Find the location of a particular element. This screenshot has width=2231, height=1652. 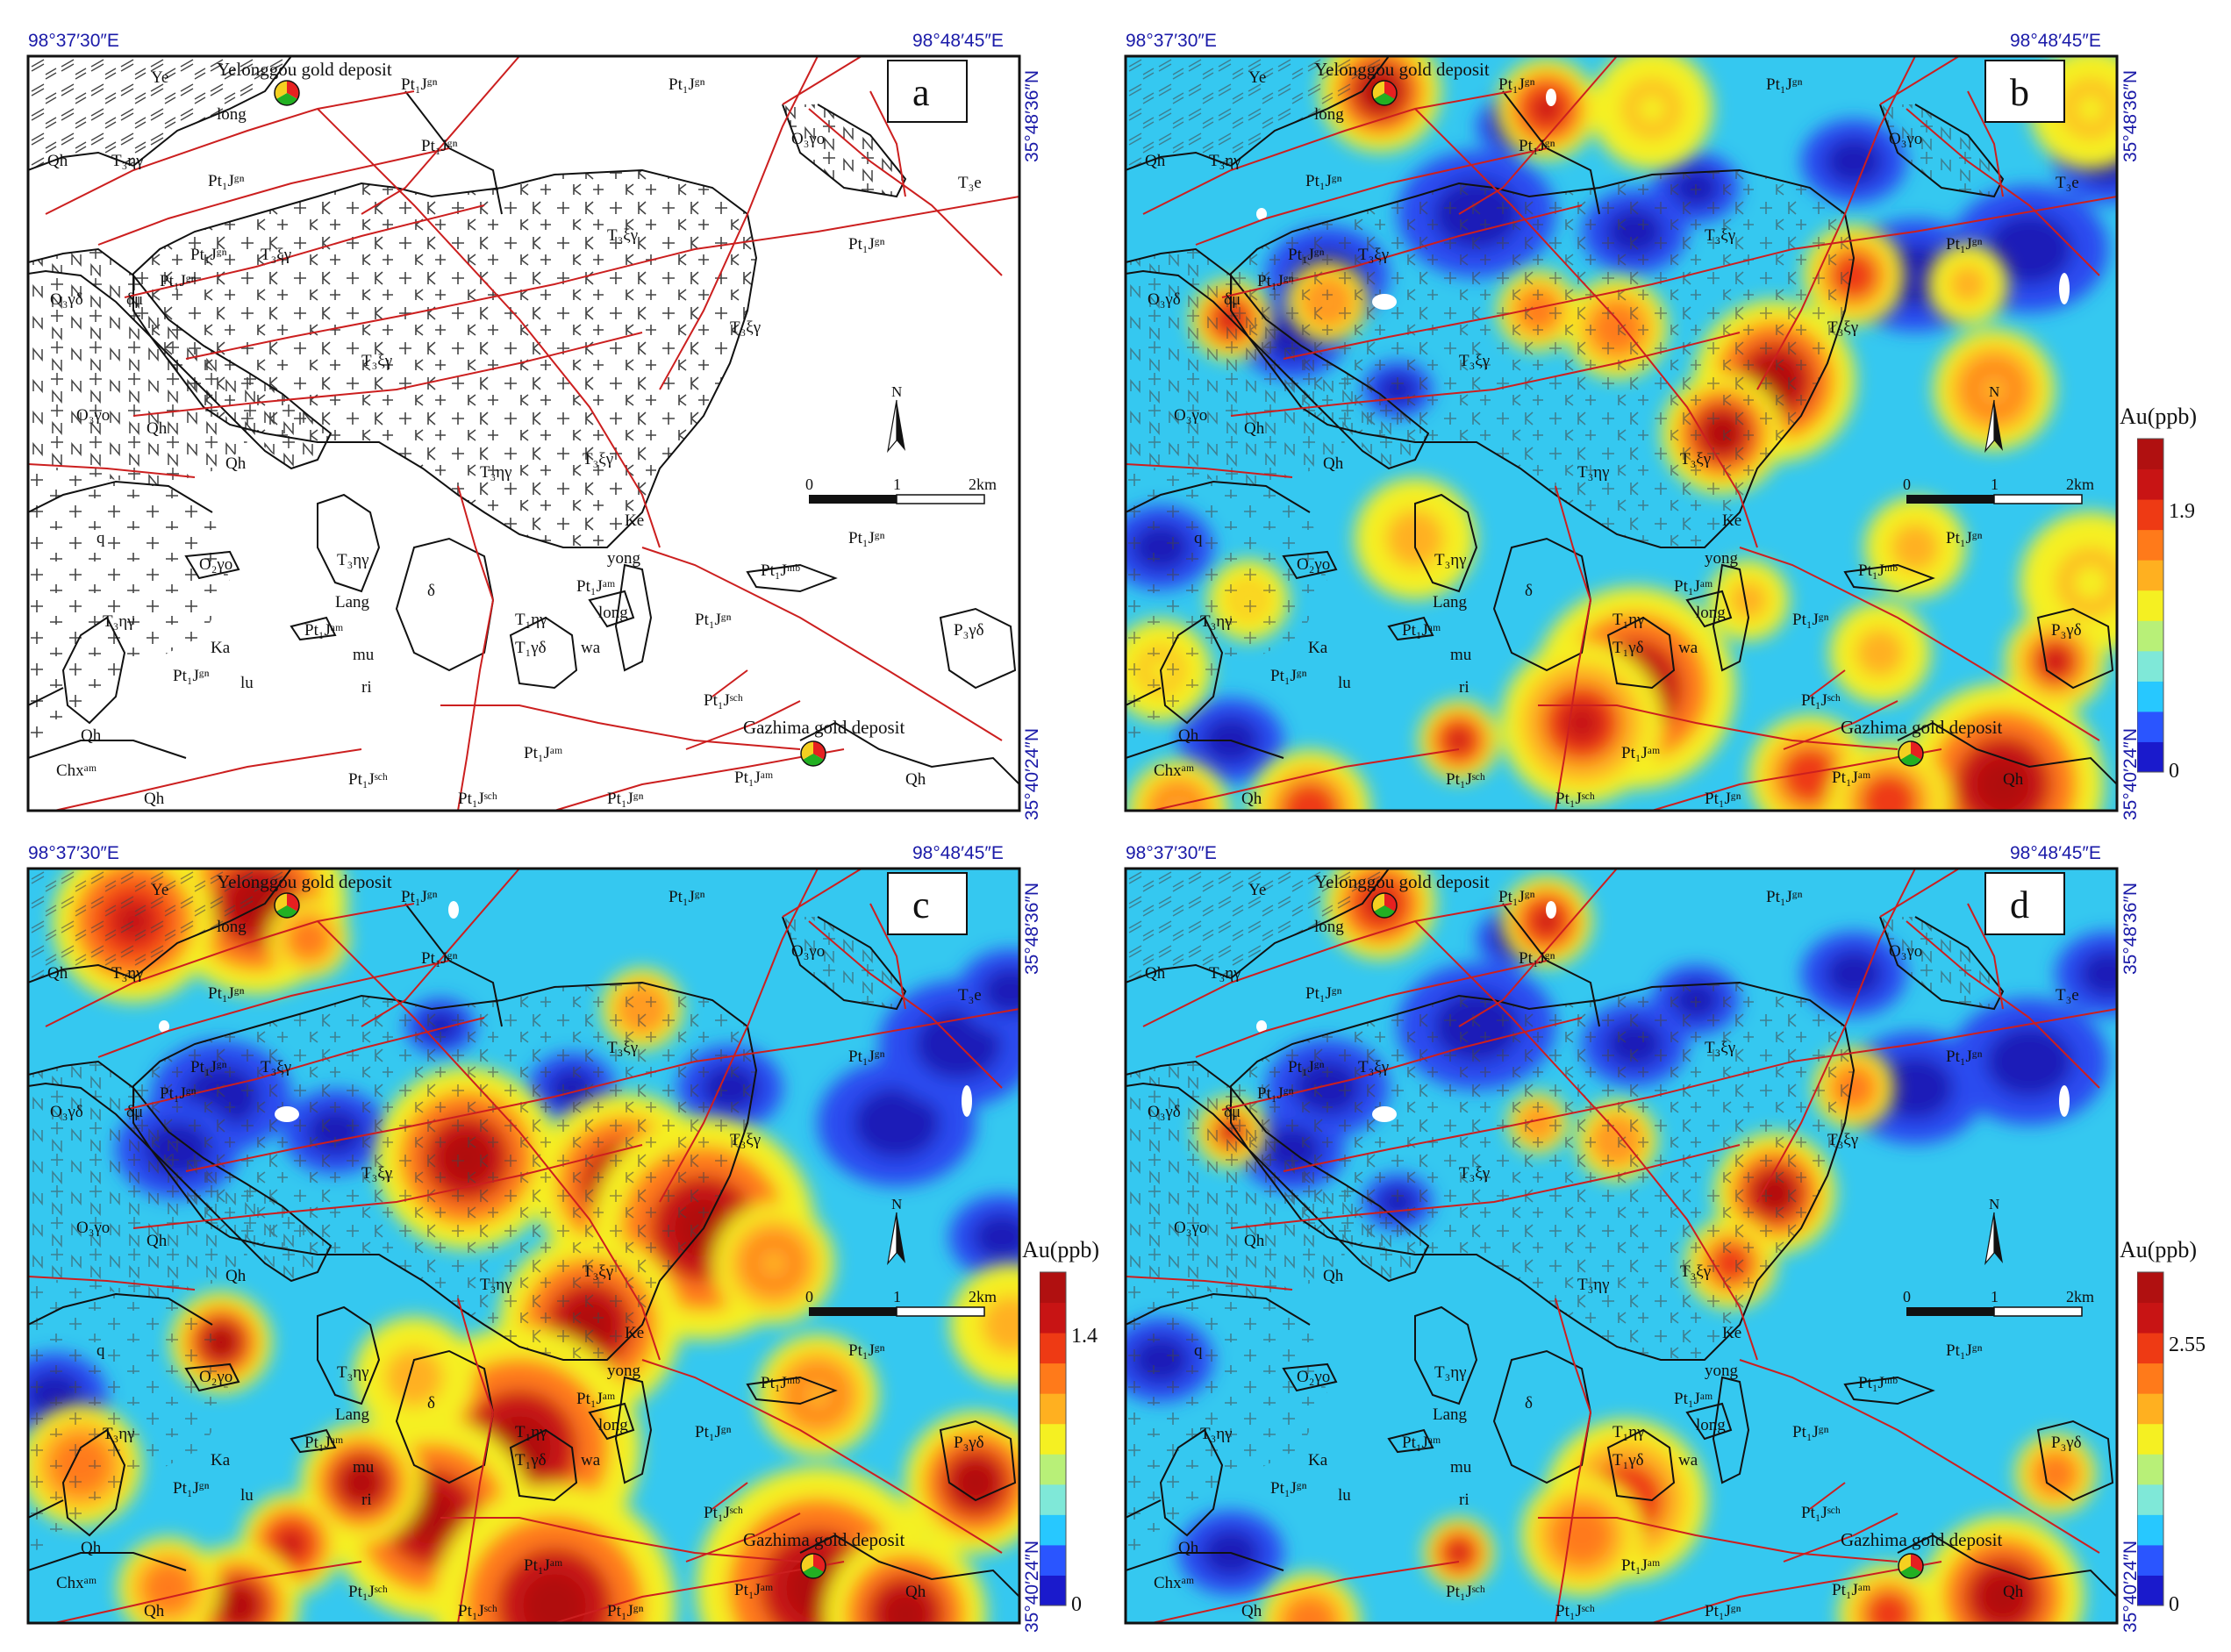

map-label-12: O₃γο is located at coordinates (1905, 139).